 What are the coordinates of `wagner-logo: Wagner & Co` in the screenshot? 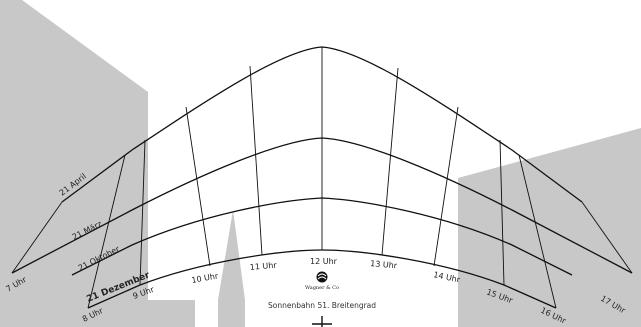 It's located at (322, 281).